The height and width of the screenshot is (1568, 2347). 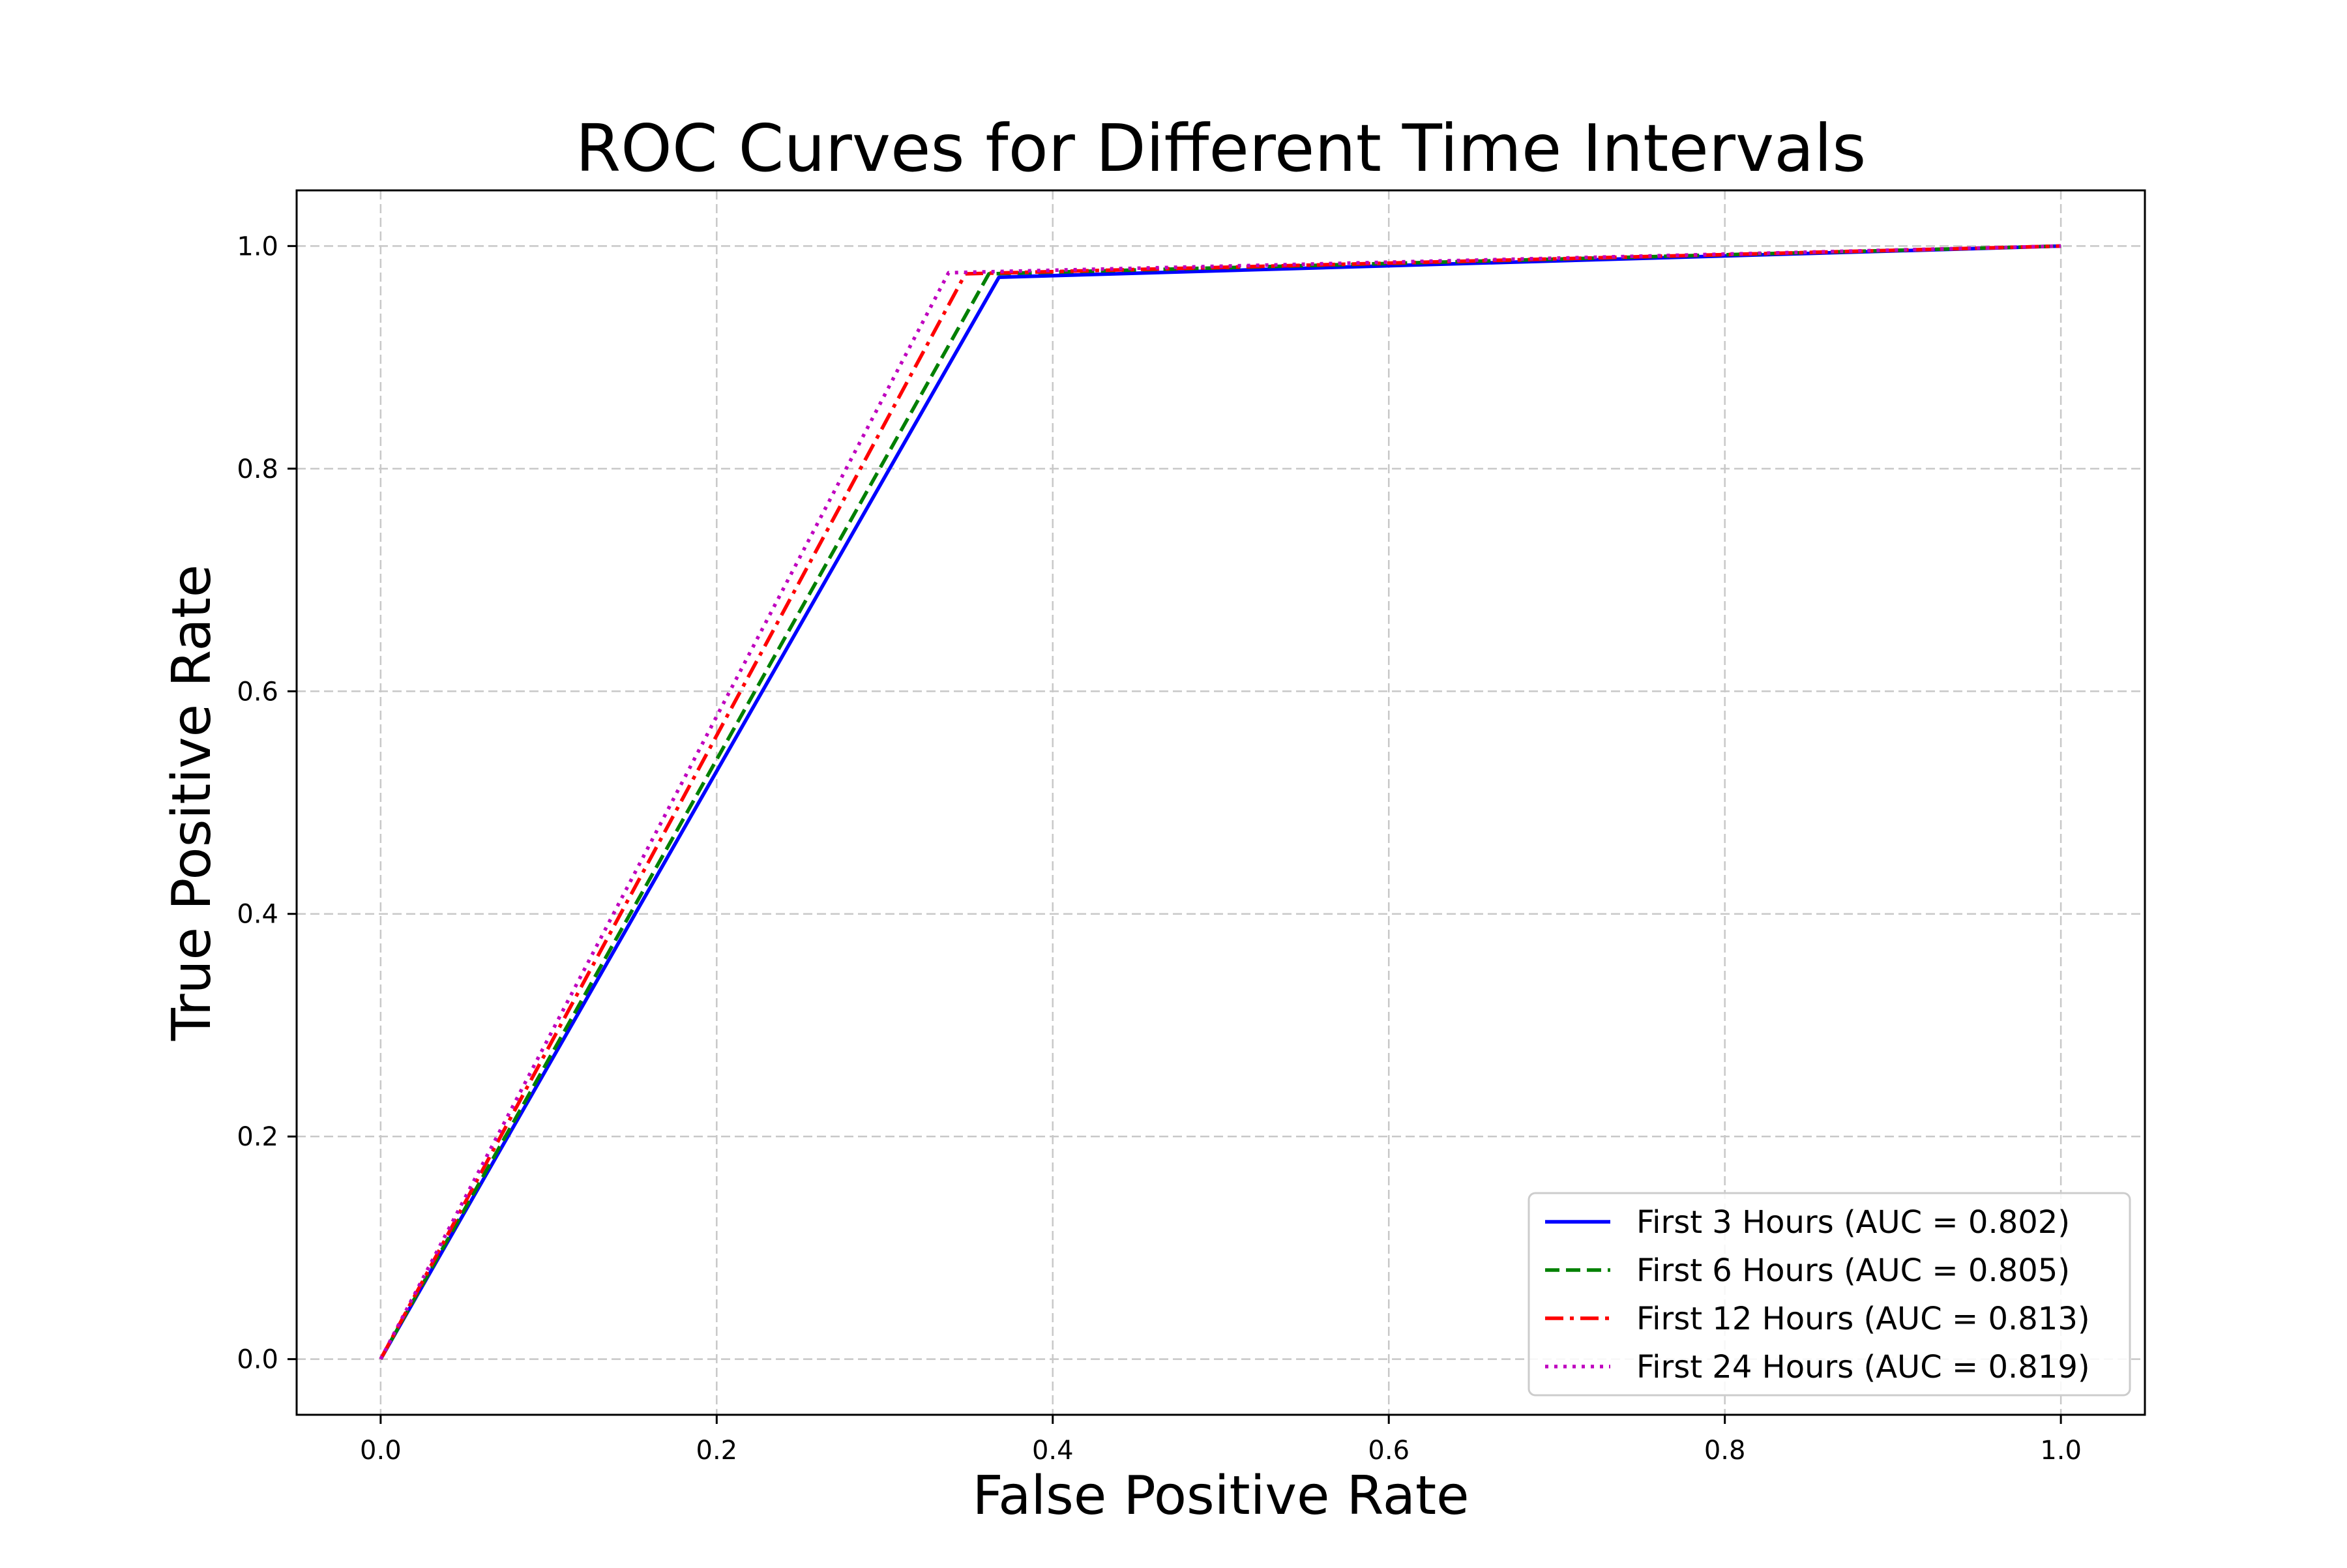 What do you see at coordinates (257, 246) in the screenshot?
I see `y-tick-label-5: 1.0` at bounding box center [257, 246].